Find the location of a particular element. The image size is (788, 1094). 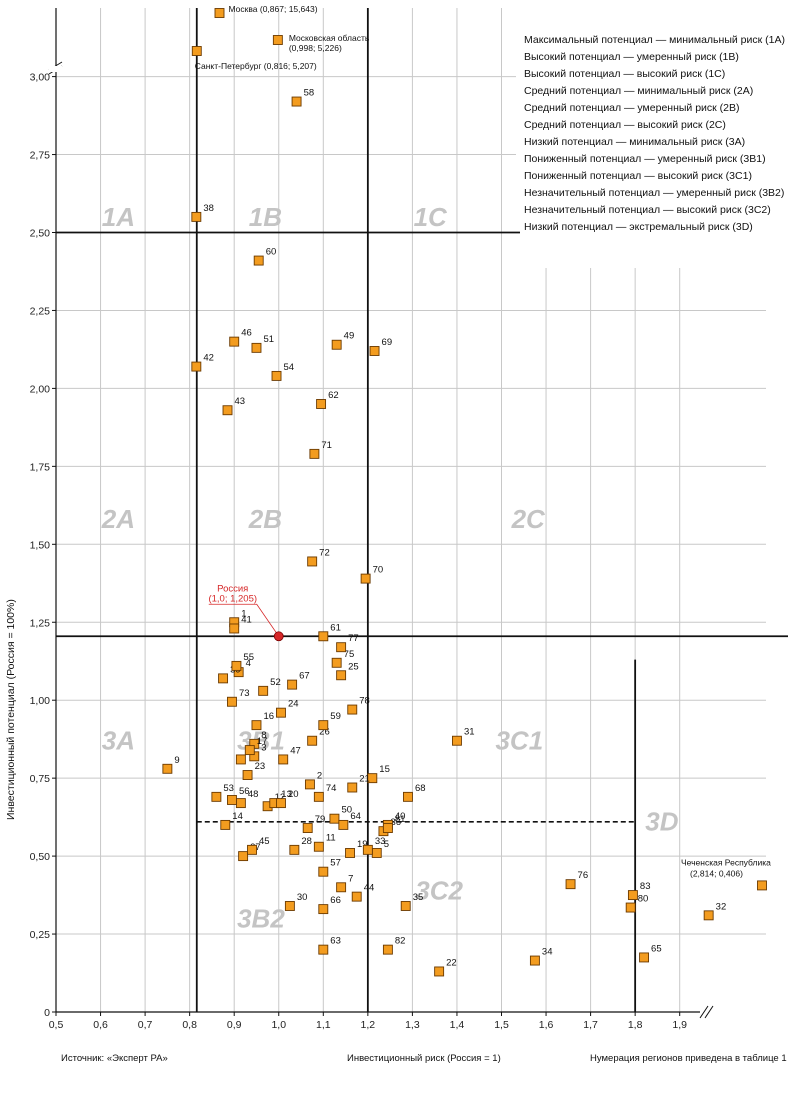

point-label-65: 65 is located at coordinates (656, 948).